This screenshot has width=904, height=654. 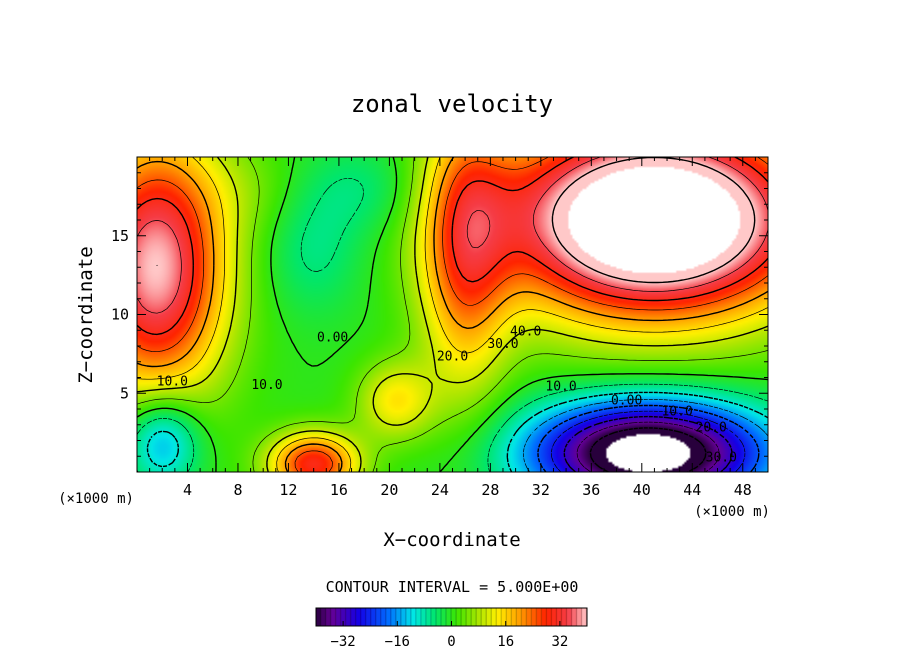 What do you see at coordinates (288, 490) in the screenshot?
I see `x-tick-label: 12` at bounding box center [288, 490].